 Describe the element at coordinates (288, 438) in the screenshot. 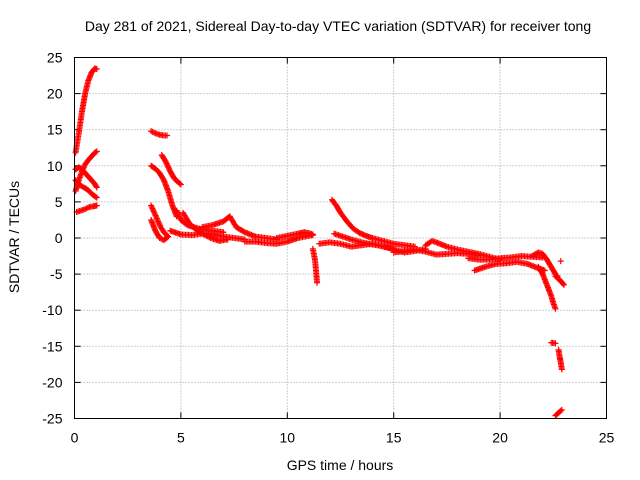

I see `x-tick-label: 10` at that location.